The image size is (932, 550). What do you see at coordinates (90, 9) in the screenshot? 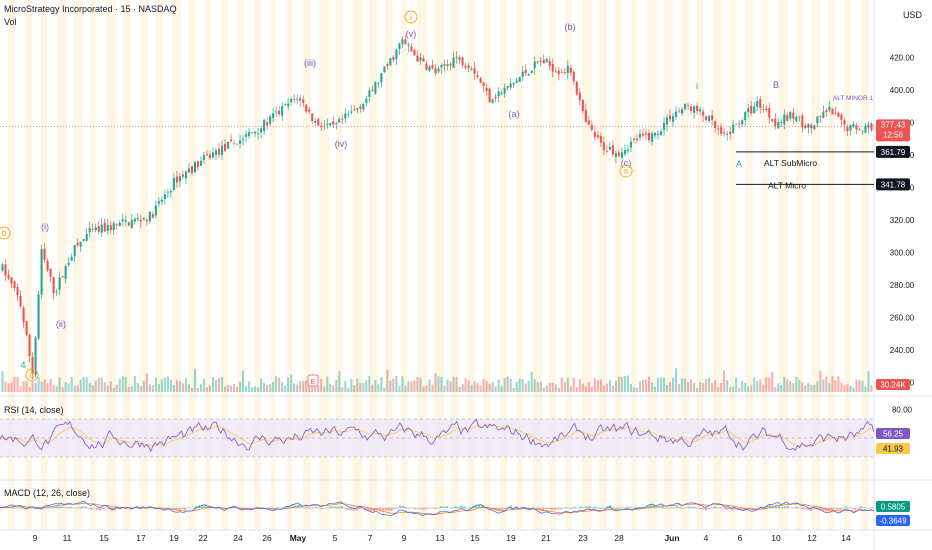
I see `symbol-title: MicroStrategy Incorporated · 15 · NASDAQ` at bounding box center [90, 9].